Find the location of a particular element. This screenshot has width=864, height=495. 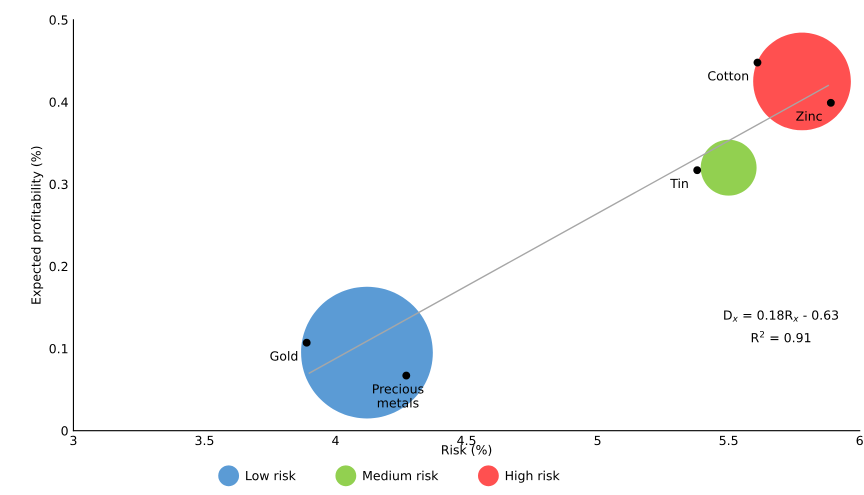

annotation: R$^{2}$ = 0.91 is located at coordinates (781, 336).